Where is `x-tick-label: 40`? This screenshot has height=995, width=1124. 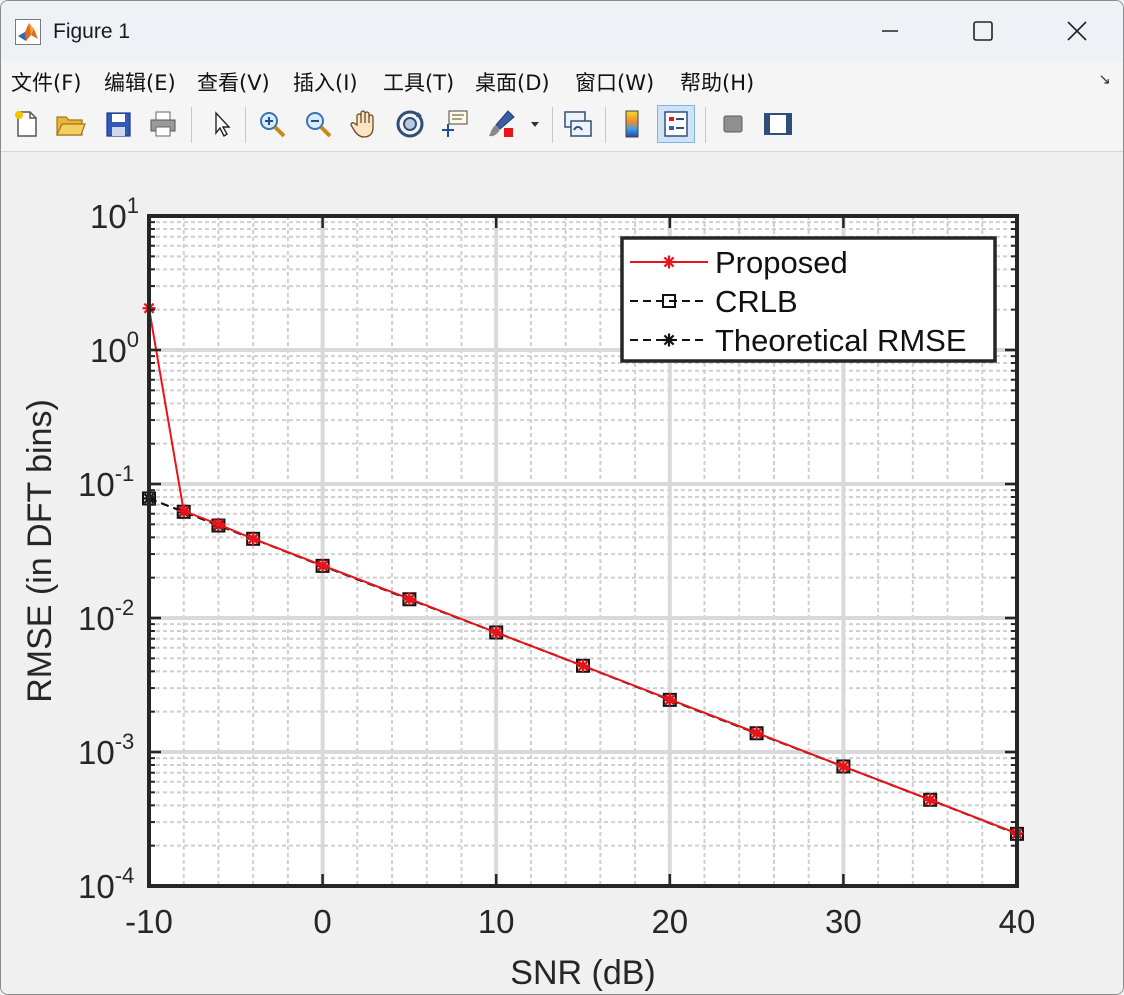
x-tick-label: 40 is located at coordinates (1017, 921).